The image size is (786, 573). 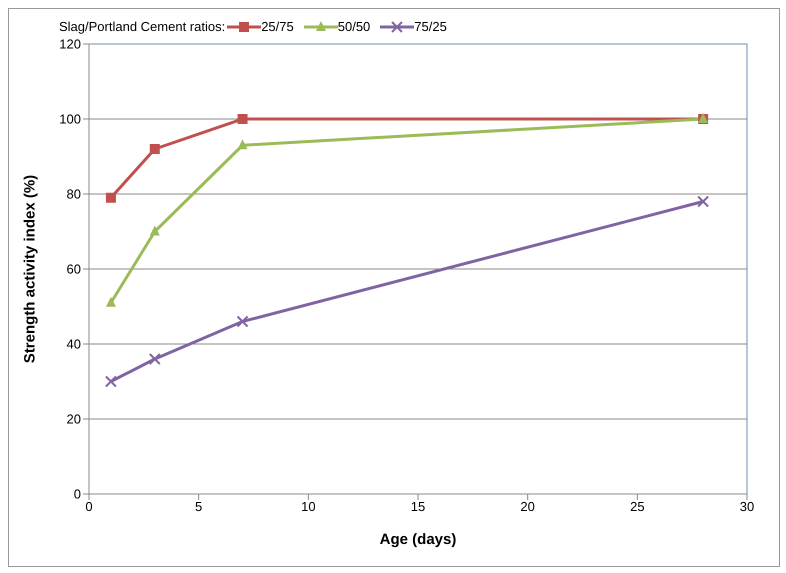 What do you see at coordinates (73, 269) in the screenshot?
I see `y-tick-label: 60` at bounding box center [73, 269].